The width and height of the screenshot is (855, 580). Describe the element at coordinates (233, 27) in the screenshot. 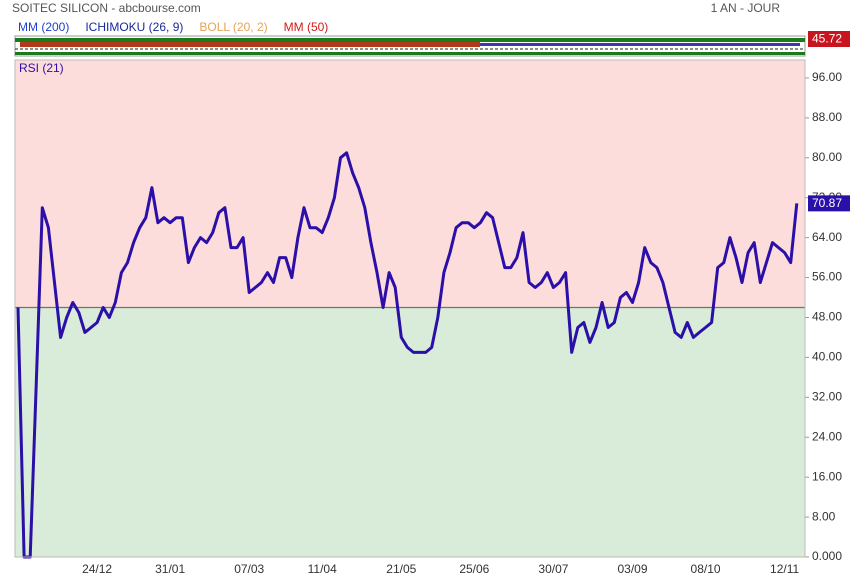

I see `legend-entry: BOLL (20, 2)` at that location.